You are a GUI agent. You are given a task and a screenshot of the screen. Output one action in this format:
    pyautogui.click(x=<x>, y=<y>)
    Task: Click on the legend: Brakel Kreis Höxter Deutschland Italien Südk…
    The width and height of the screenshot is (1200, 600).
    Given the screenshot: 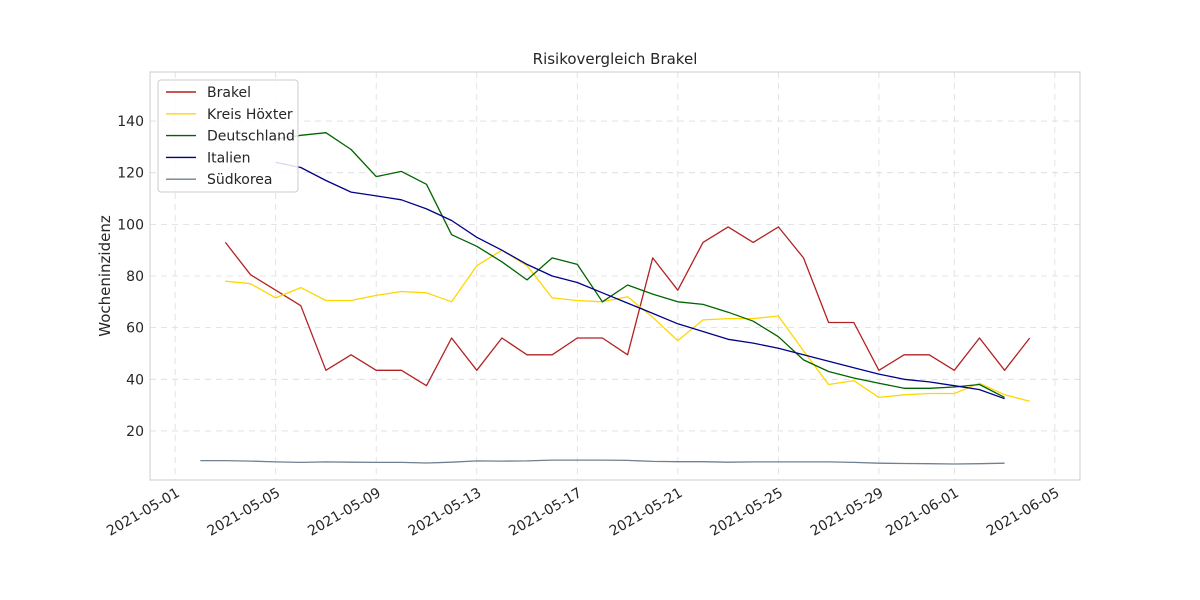 What is the action you would take?
    pyautogui.click(x=228, y=136)
    